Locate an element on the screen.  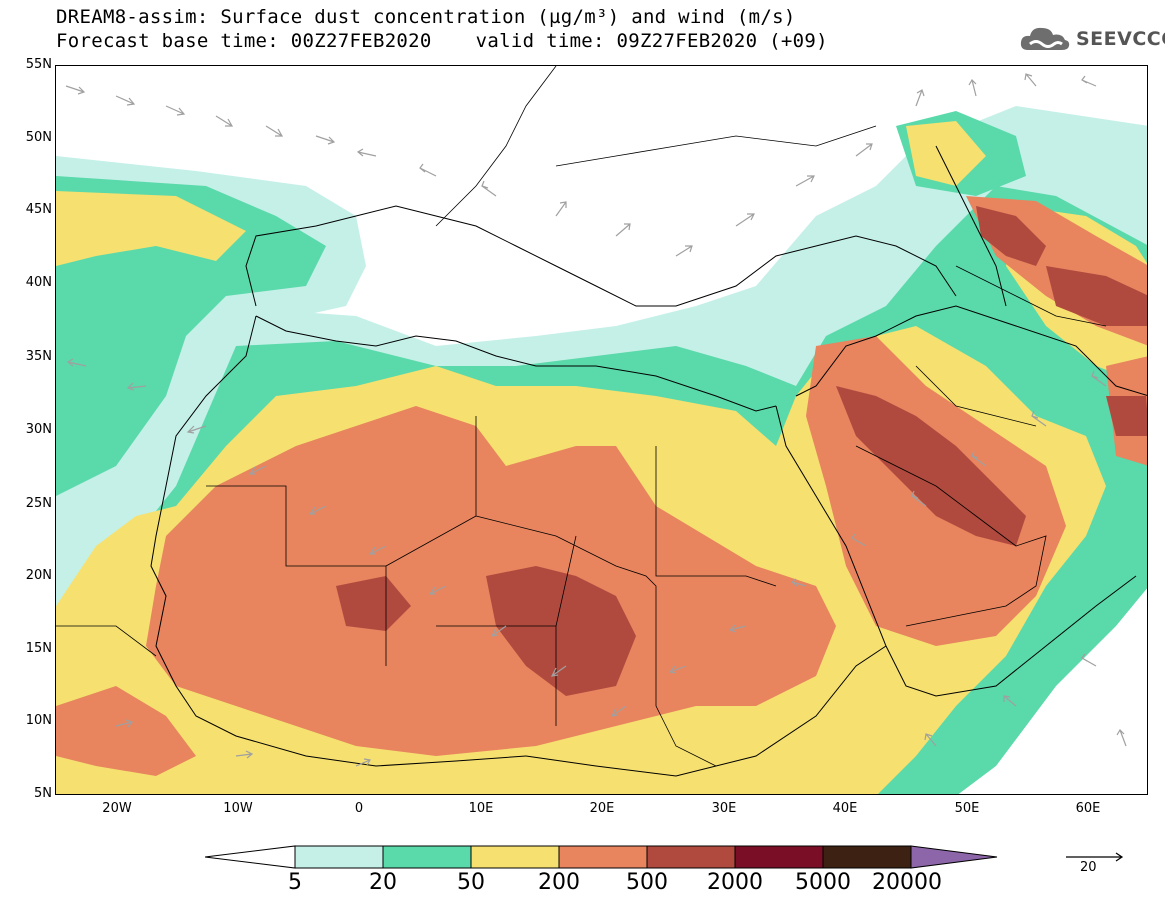
lat-label: 30N is located at coordinates (38, 429).